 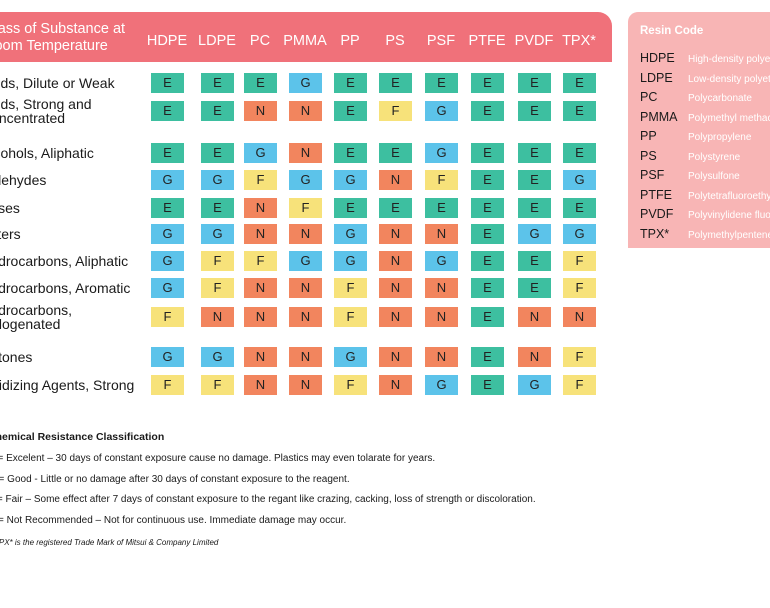 I want to click on resin-name: Polyvinylidene fluoride, so click(x=729, y=215).